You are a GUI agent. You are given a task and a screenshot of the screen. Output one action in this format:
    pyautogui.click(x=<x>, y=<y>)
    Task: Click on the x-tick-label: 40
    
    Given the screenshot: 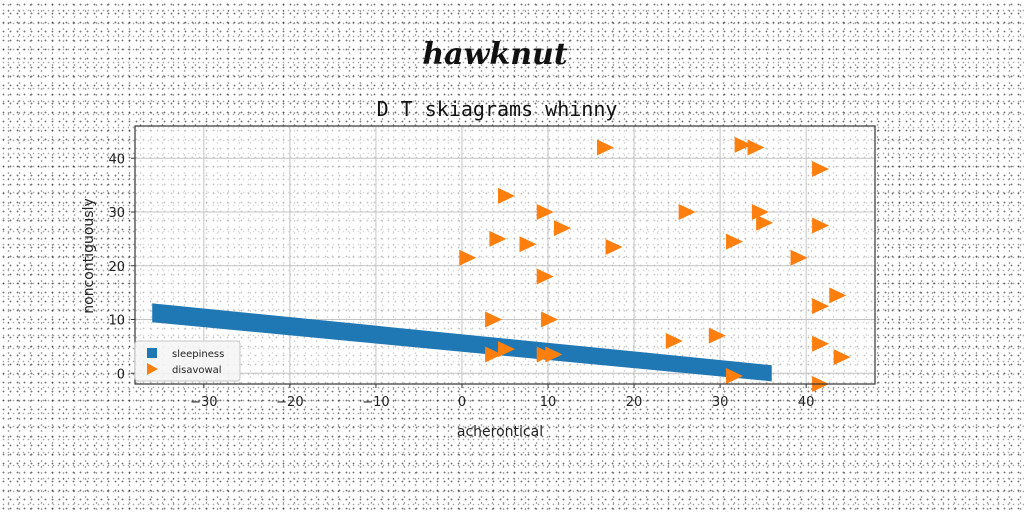 What is the action you would take?
    pyautogui.click(x=806, y=402)
    